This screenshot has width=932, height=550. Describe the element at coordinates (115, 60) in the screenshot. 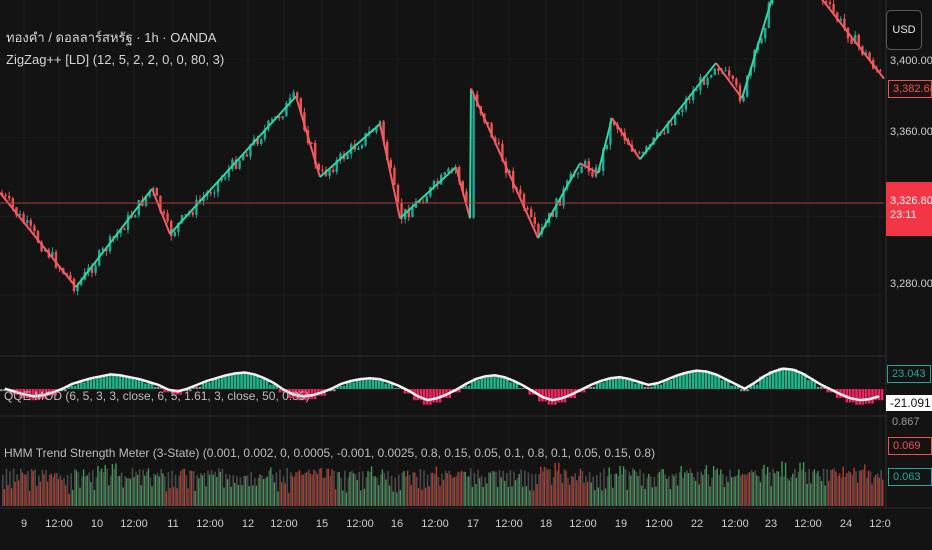

I see `zigzag-indicator-label: ZigZag++ [LD] (12, 5, 2, 2, 0, 0, 80, 3)` at that location.